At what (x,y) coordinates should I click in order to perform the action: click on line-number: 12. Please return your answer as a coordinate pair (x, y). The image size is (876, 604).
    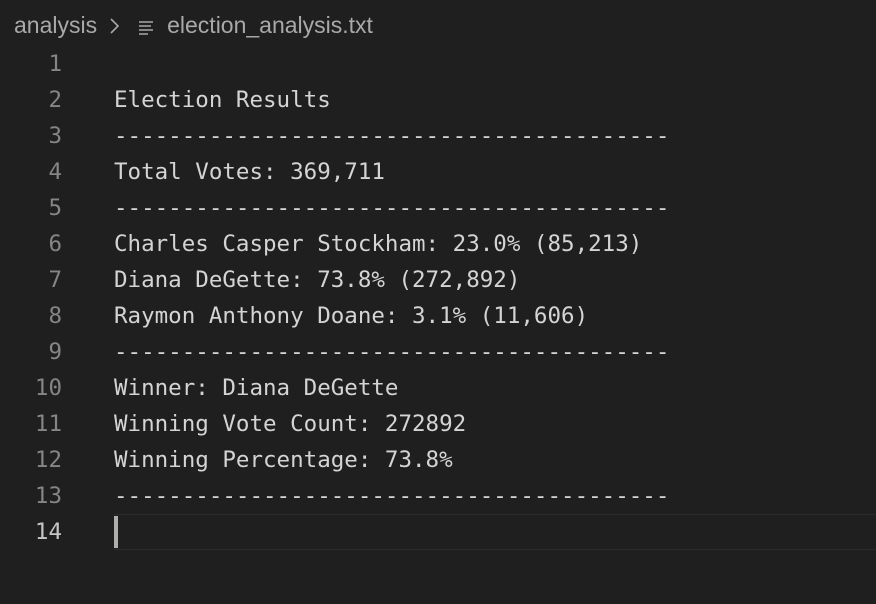
    Looking at the image, I should click on (48, 460).